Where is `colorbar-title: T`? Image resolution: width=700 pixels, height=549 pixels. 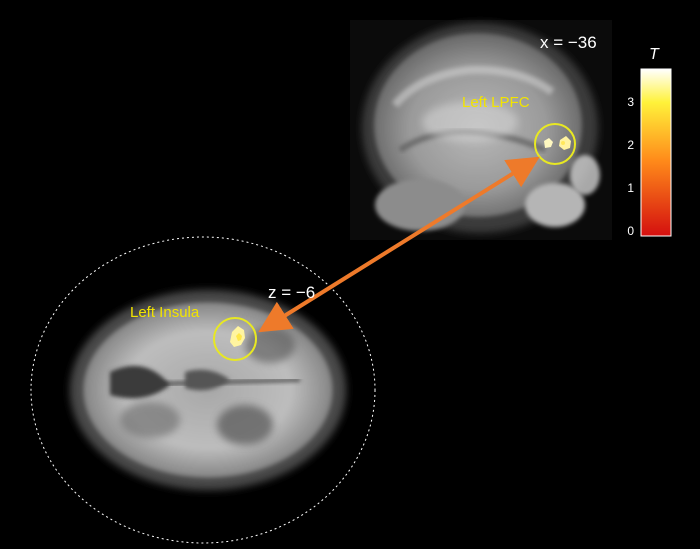 colorbar-title: T is located at coordinates (654, 54).